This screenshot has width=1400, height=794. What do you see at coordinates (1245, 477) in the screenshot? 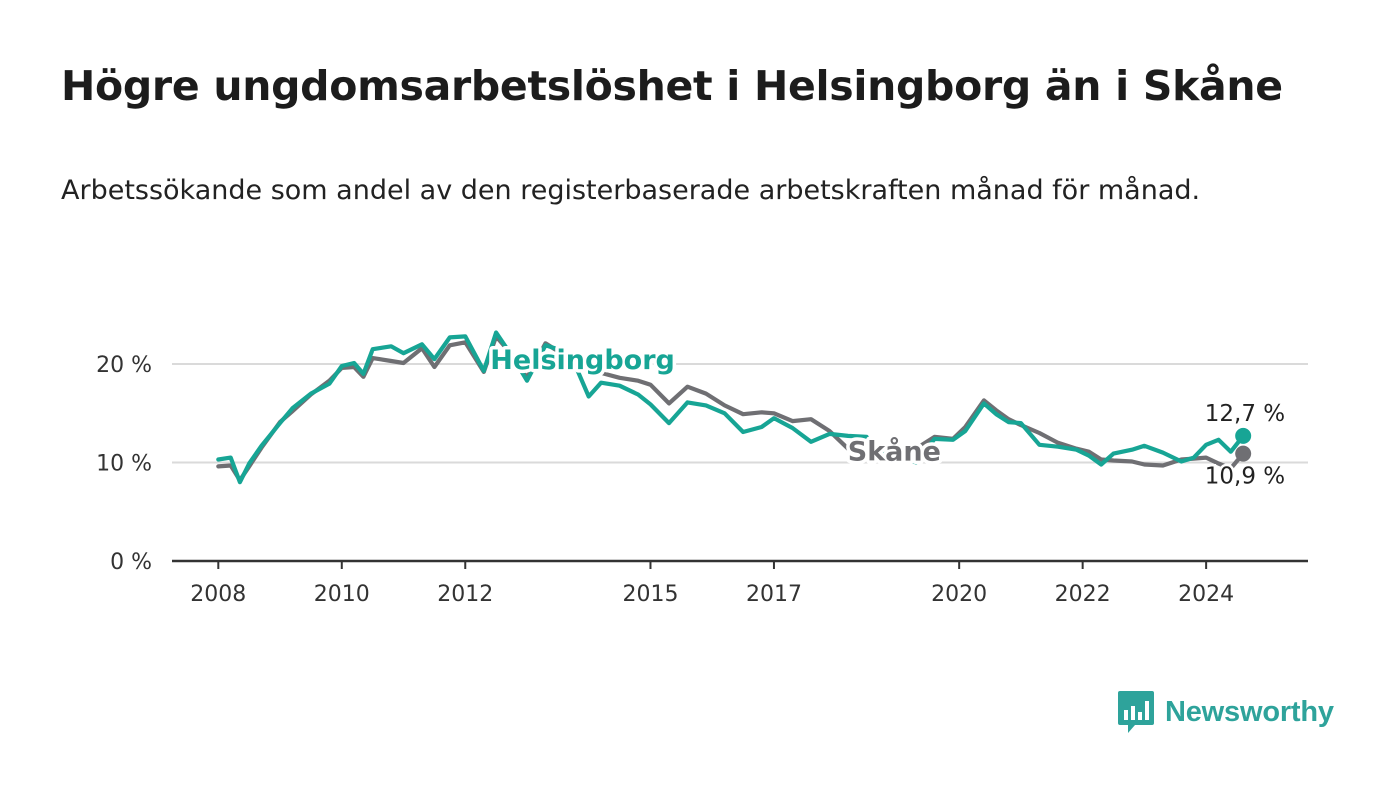
I see `end-value-label: 10,9 %` at bounding box center [1245, 477].